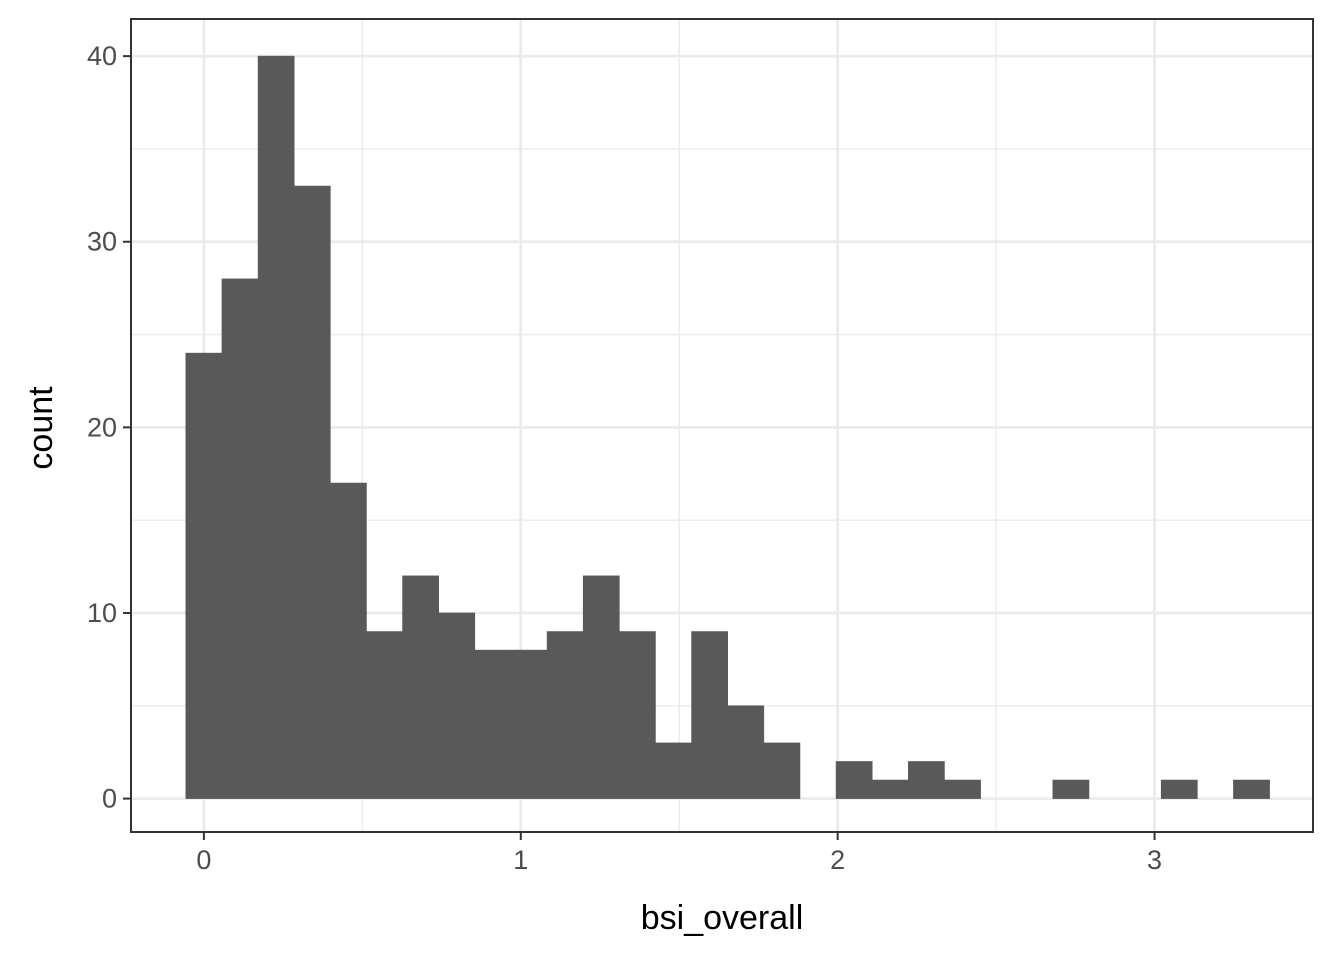 Image resolution: width=1344 pixels, height=960 pixels. I want to click on y-tick-label: 40, so click(102, 56).